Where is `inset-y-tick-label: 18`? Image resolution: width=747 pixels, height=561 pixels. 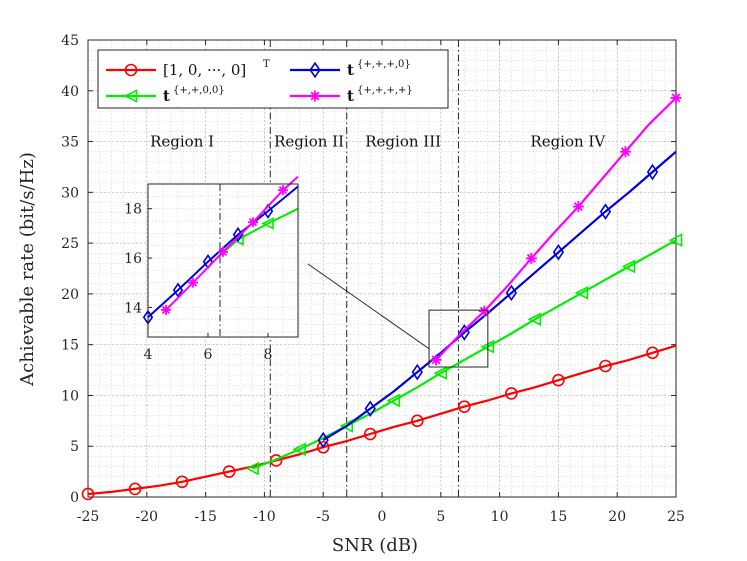
inset-y-tick-label: 18 is located at coordinates (133, 210).